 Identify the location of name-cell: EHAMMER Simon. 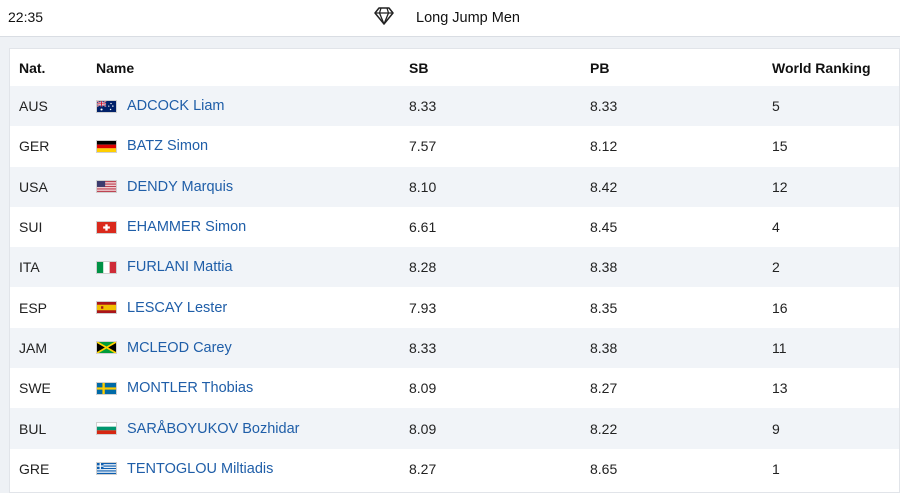
(252, 227).